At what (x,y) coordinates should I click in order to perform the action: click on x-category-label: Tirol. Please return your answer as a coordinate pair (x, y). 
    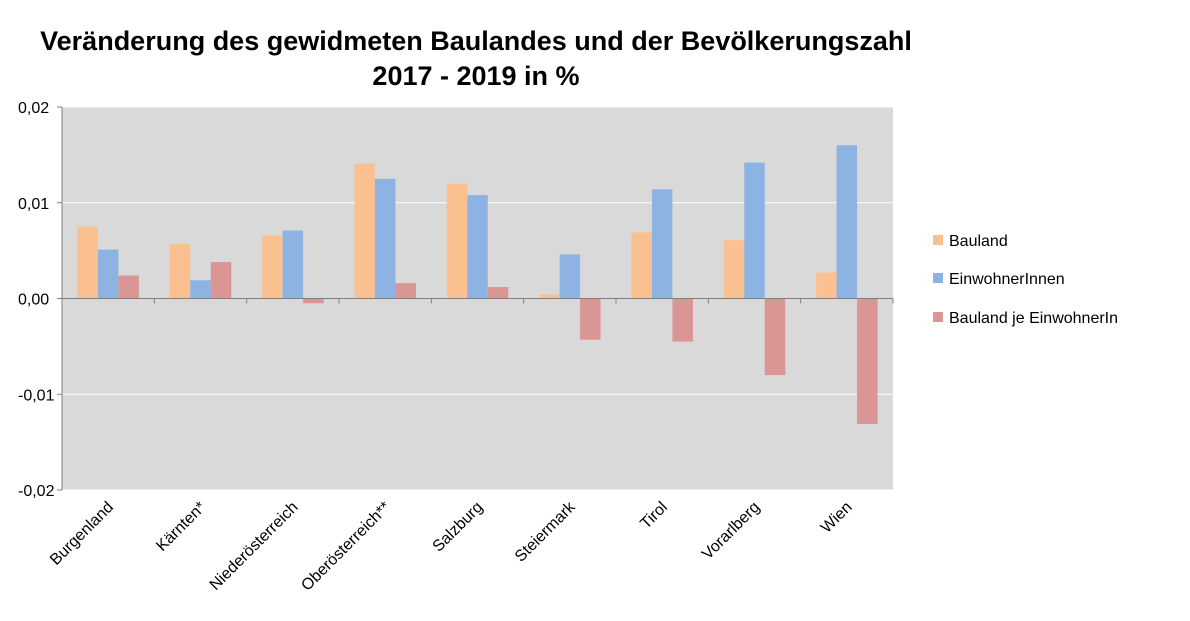
    Looking at the image, I should click on (654, 516).